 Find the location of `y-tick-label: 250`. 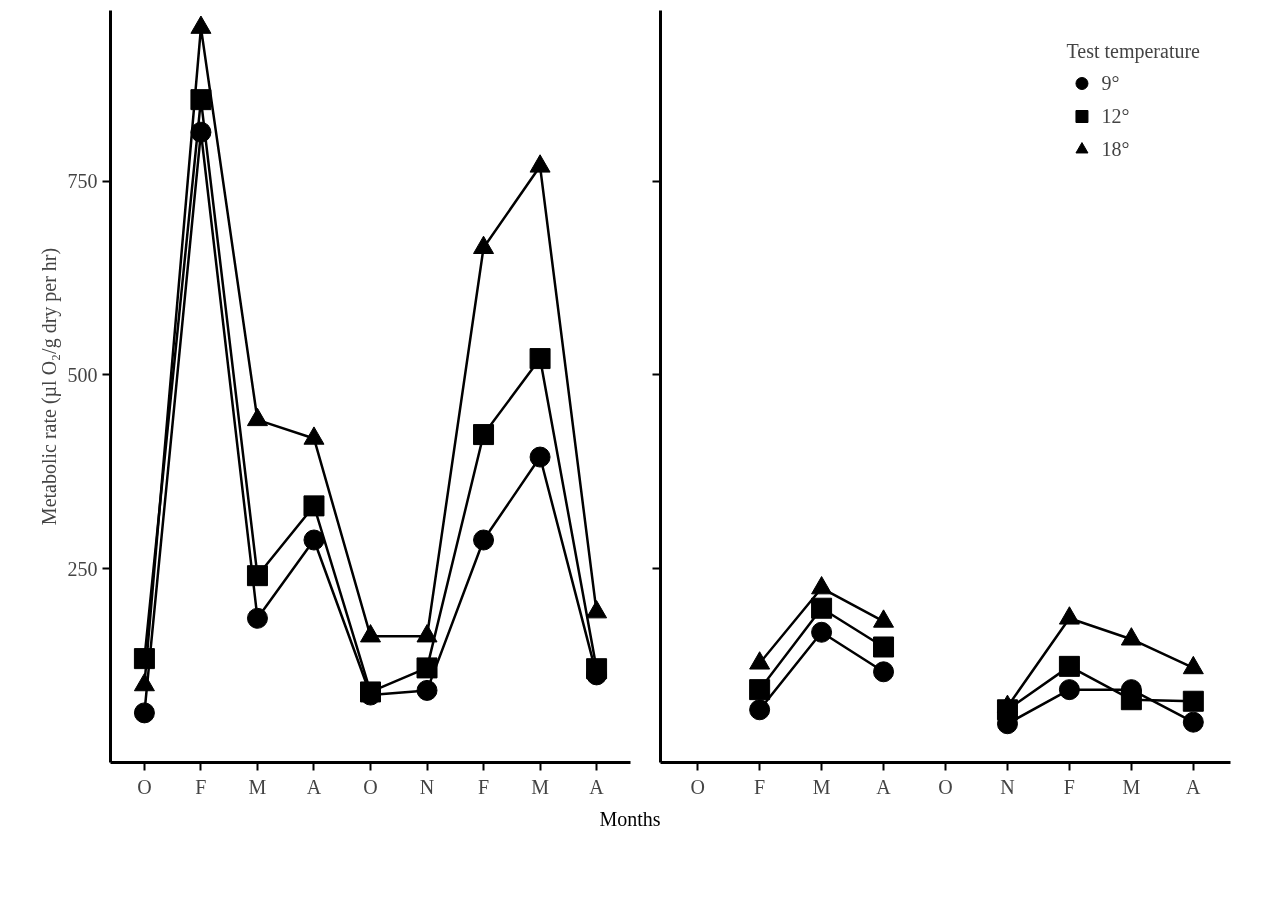

y-tick-label: 250 is located at coordinates (82, 568).